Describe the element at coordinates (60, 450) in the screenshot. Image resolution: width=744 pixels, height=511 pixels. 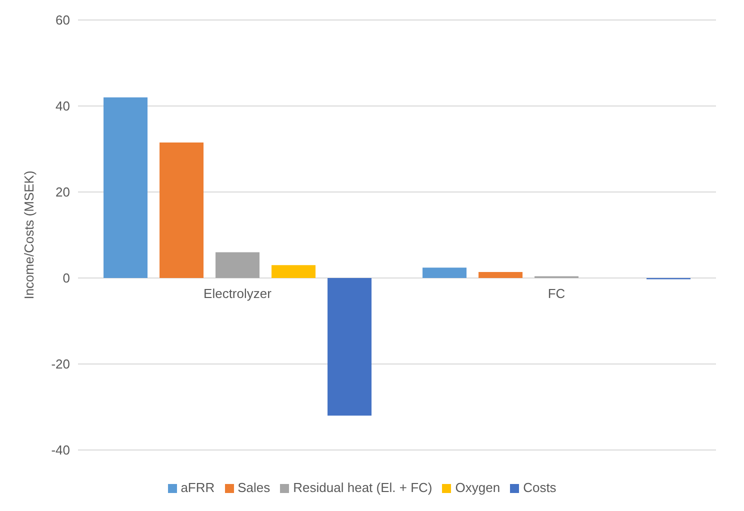
I see `y-tick-label: -40` at that location.